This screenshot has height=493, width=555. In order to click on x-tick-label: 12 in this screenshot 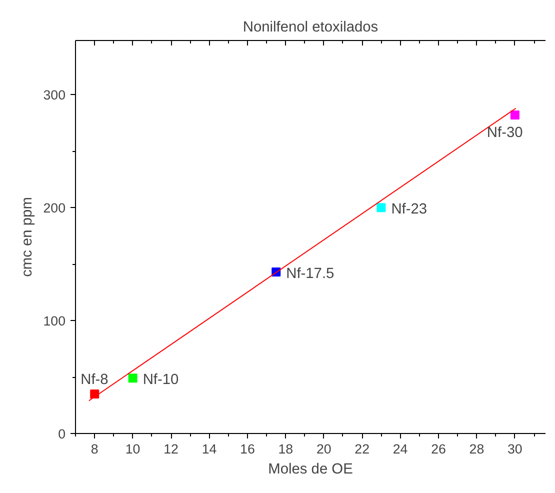, I will do `click(171, 449)`.